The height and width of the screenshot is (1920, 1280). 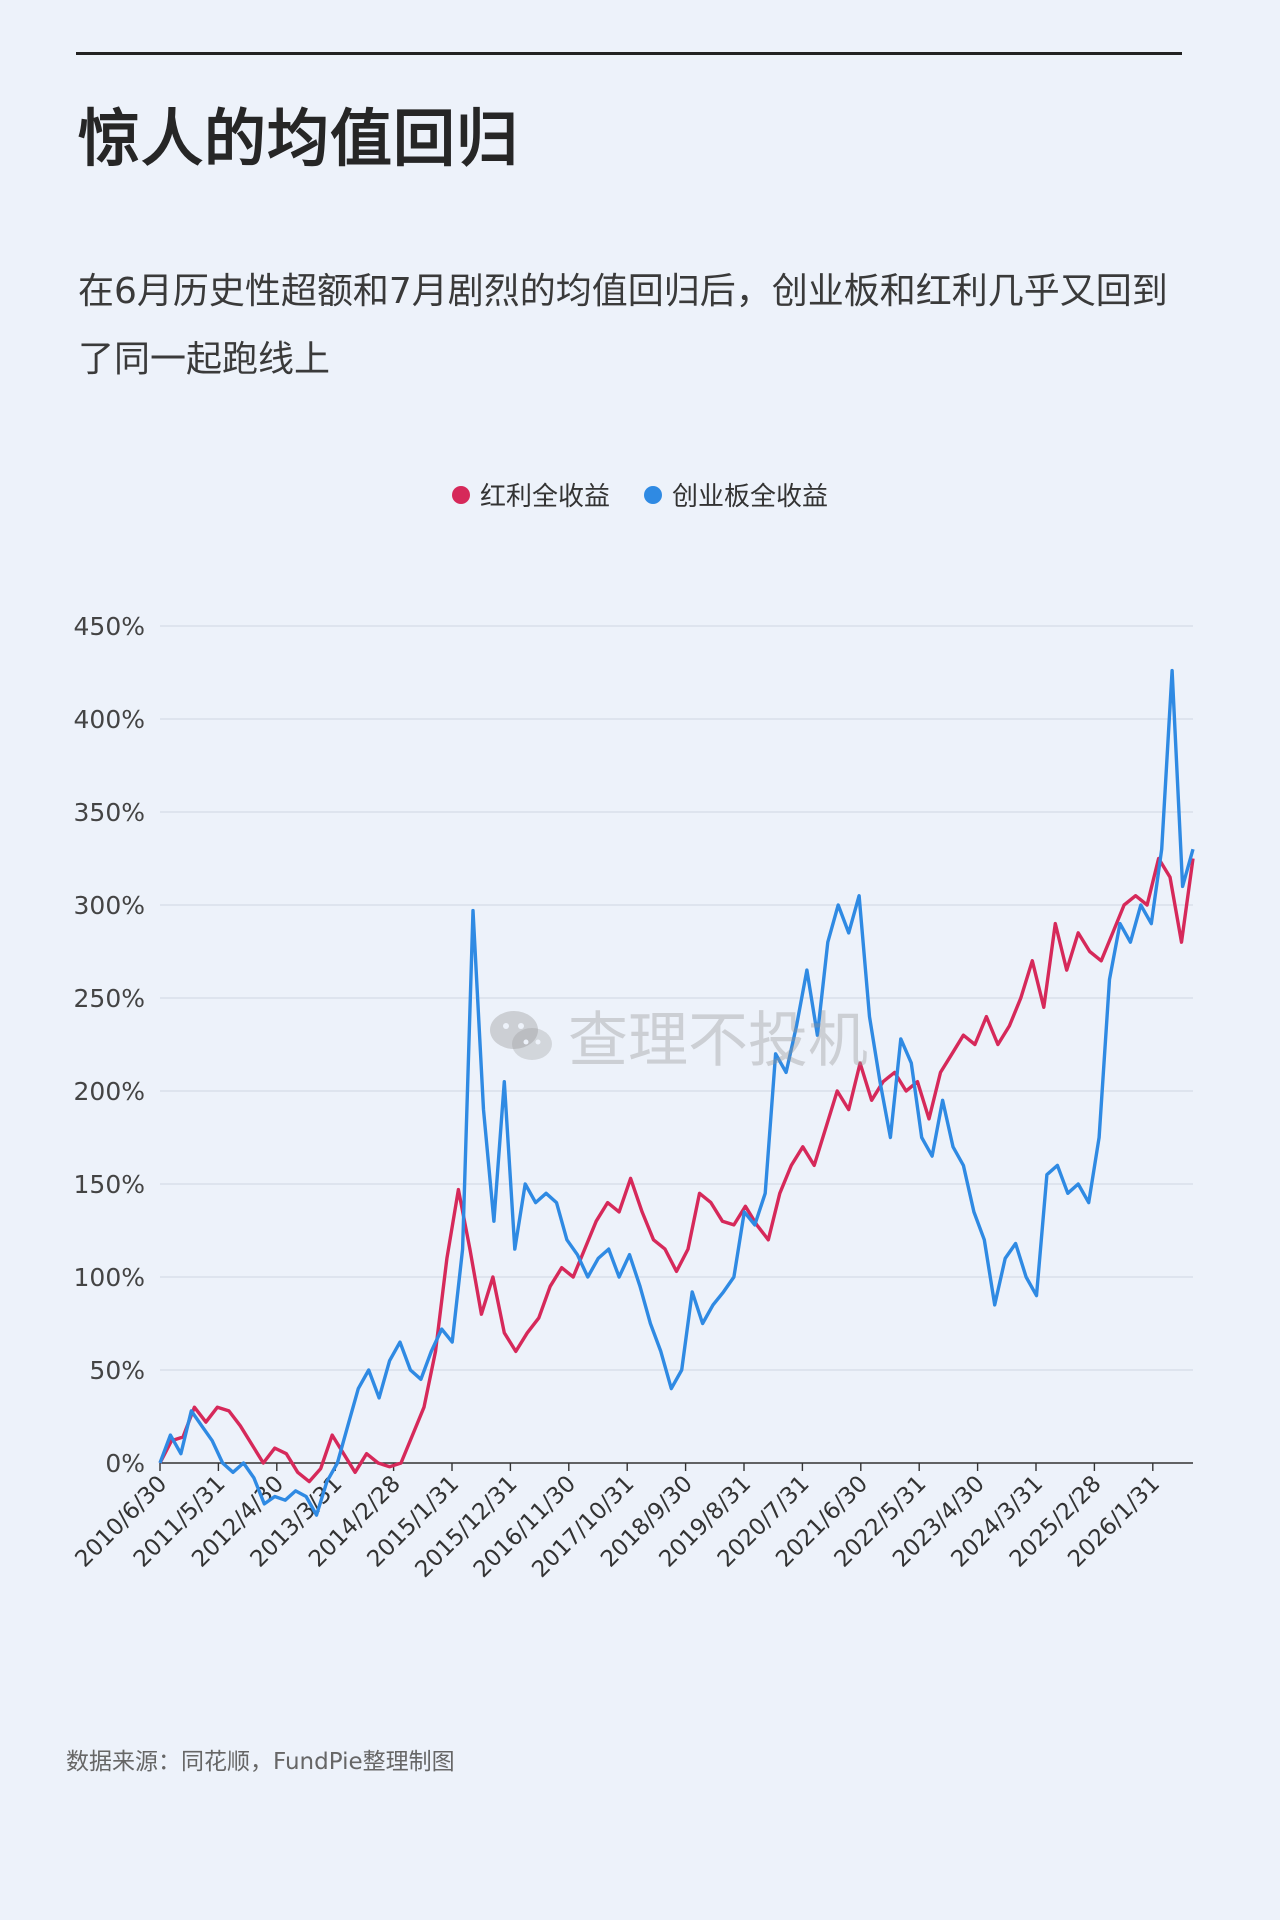 What do you see at coordinates (718, 1041) in the screenshot?
I see `watermark-text: 查理不投机` at bounding box center [718, 1041].